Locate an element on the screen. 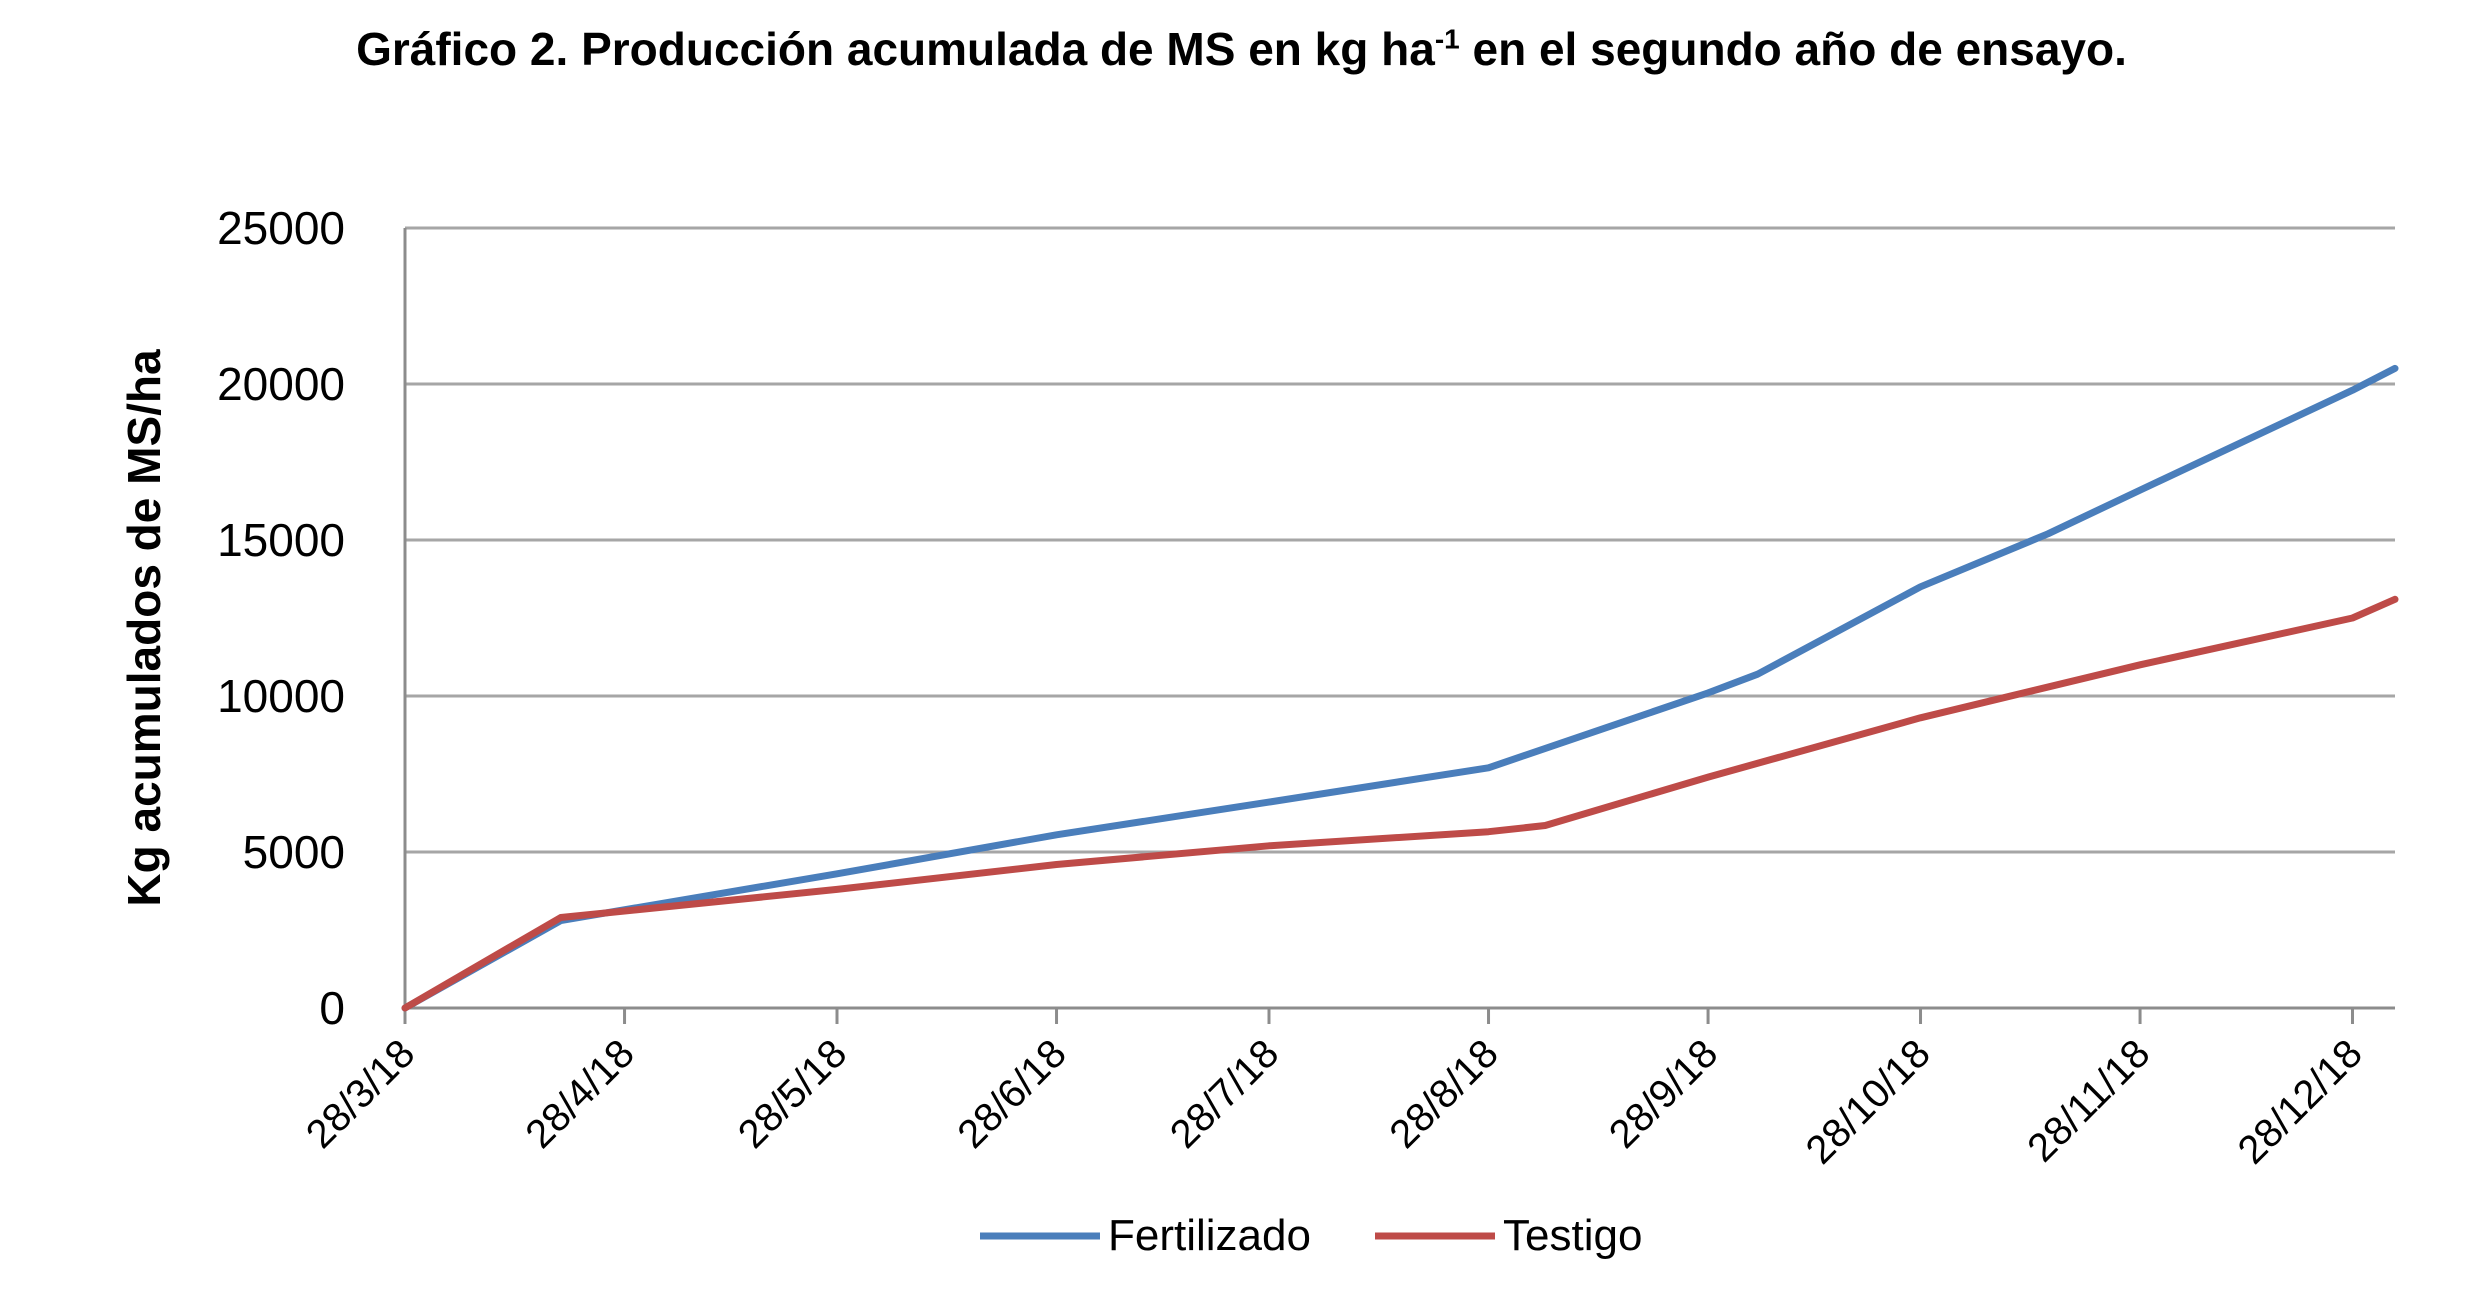 This screenshot has width=2483, height=1300. x-tick-label: 28/7/18 is located at coordinates (1224, 1093).